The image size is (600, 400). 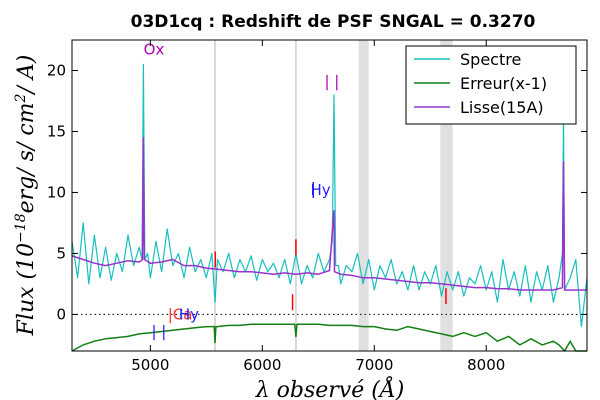 I want to click on y-label-post2: / A), so click(x=26, y=75).